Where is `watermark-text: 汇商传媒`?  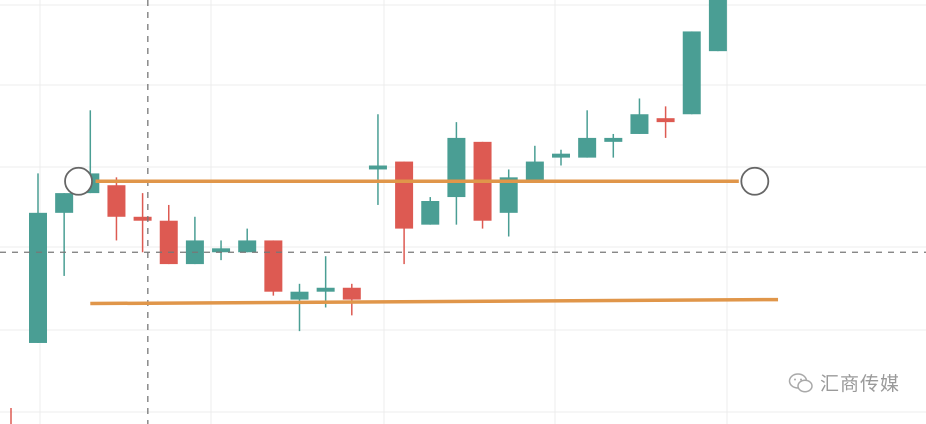
watermark-text: 汇商传媒 is located at coordinates (859, 384).